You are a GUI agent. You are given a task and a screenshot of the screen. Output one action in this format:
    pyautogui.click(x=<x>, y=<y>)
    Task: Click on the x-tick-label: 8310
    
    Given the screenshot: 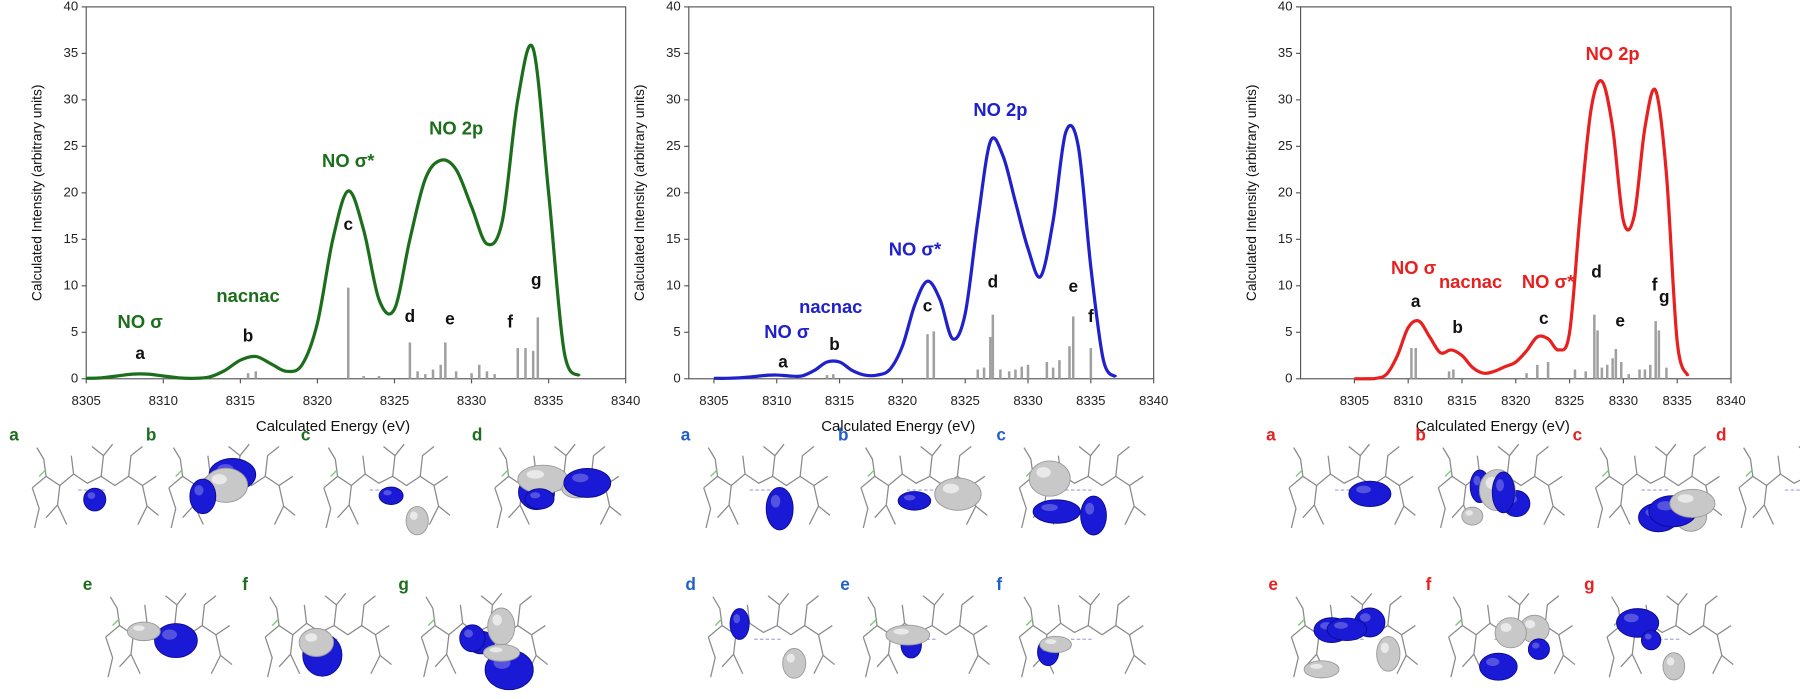 What is the action you would take?
    pyautogui.click(x=163, y=400)
    